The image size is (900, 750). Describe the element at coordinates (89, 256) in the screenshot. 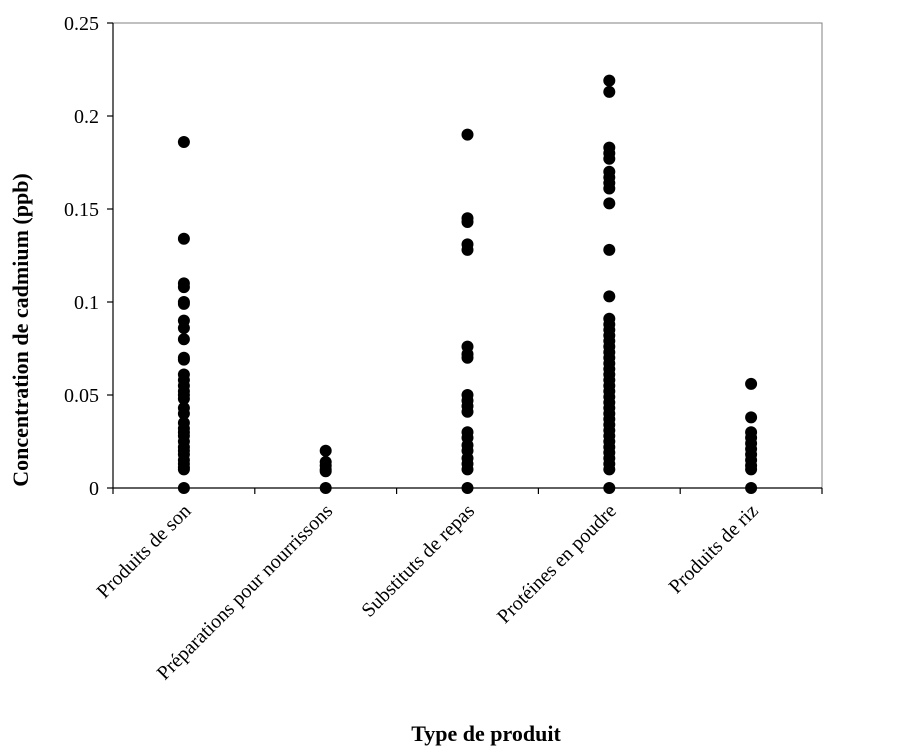

I see `y-axis: 0 0.05 0.1 0.15 0.2 0.25` at that location.